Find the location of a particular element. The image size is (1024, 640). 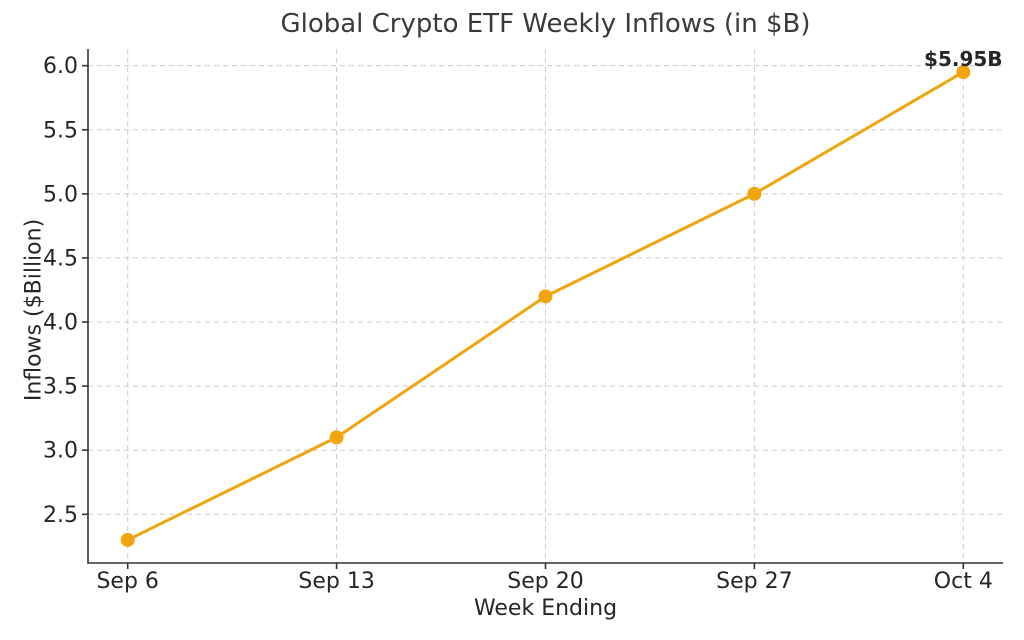

y-tick-label: 2.5 is located at coordinates (60, 515).